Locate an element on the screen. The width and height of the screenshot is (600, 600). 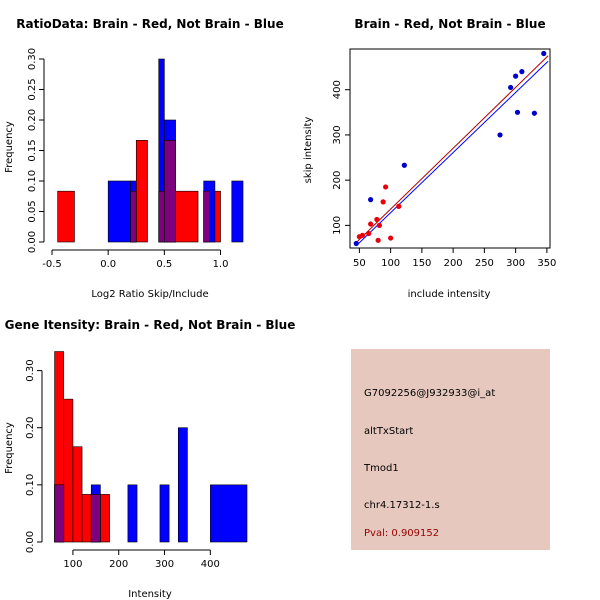
intensity-histogram-ylabel: Frequency is located at coordinates (9, 448).